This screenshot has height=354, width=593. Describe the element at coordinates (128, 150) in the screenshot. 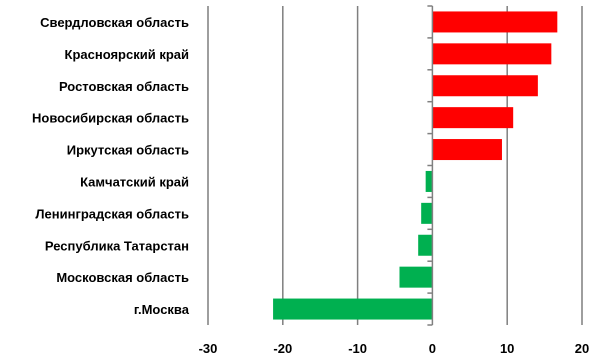

I see `category-label: Иркутская область` at that location.